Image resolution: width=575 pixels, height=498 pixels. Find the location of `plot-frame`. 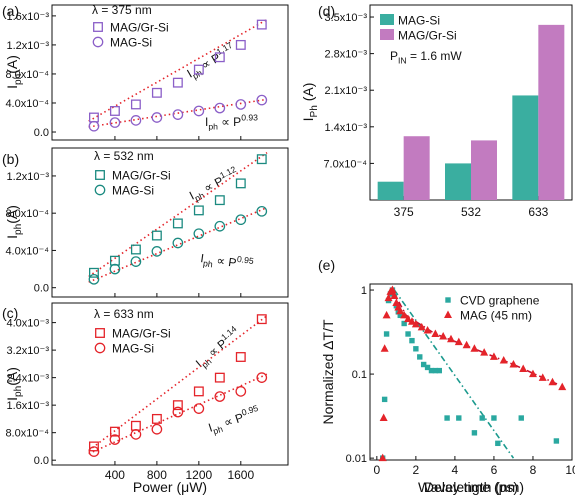

plot-frame is located at coordinates (170, 72).